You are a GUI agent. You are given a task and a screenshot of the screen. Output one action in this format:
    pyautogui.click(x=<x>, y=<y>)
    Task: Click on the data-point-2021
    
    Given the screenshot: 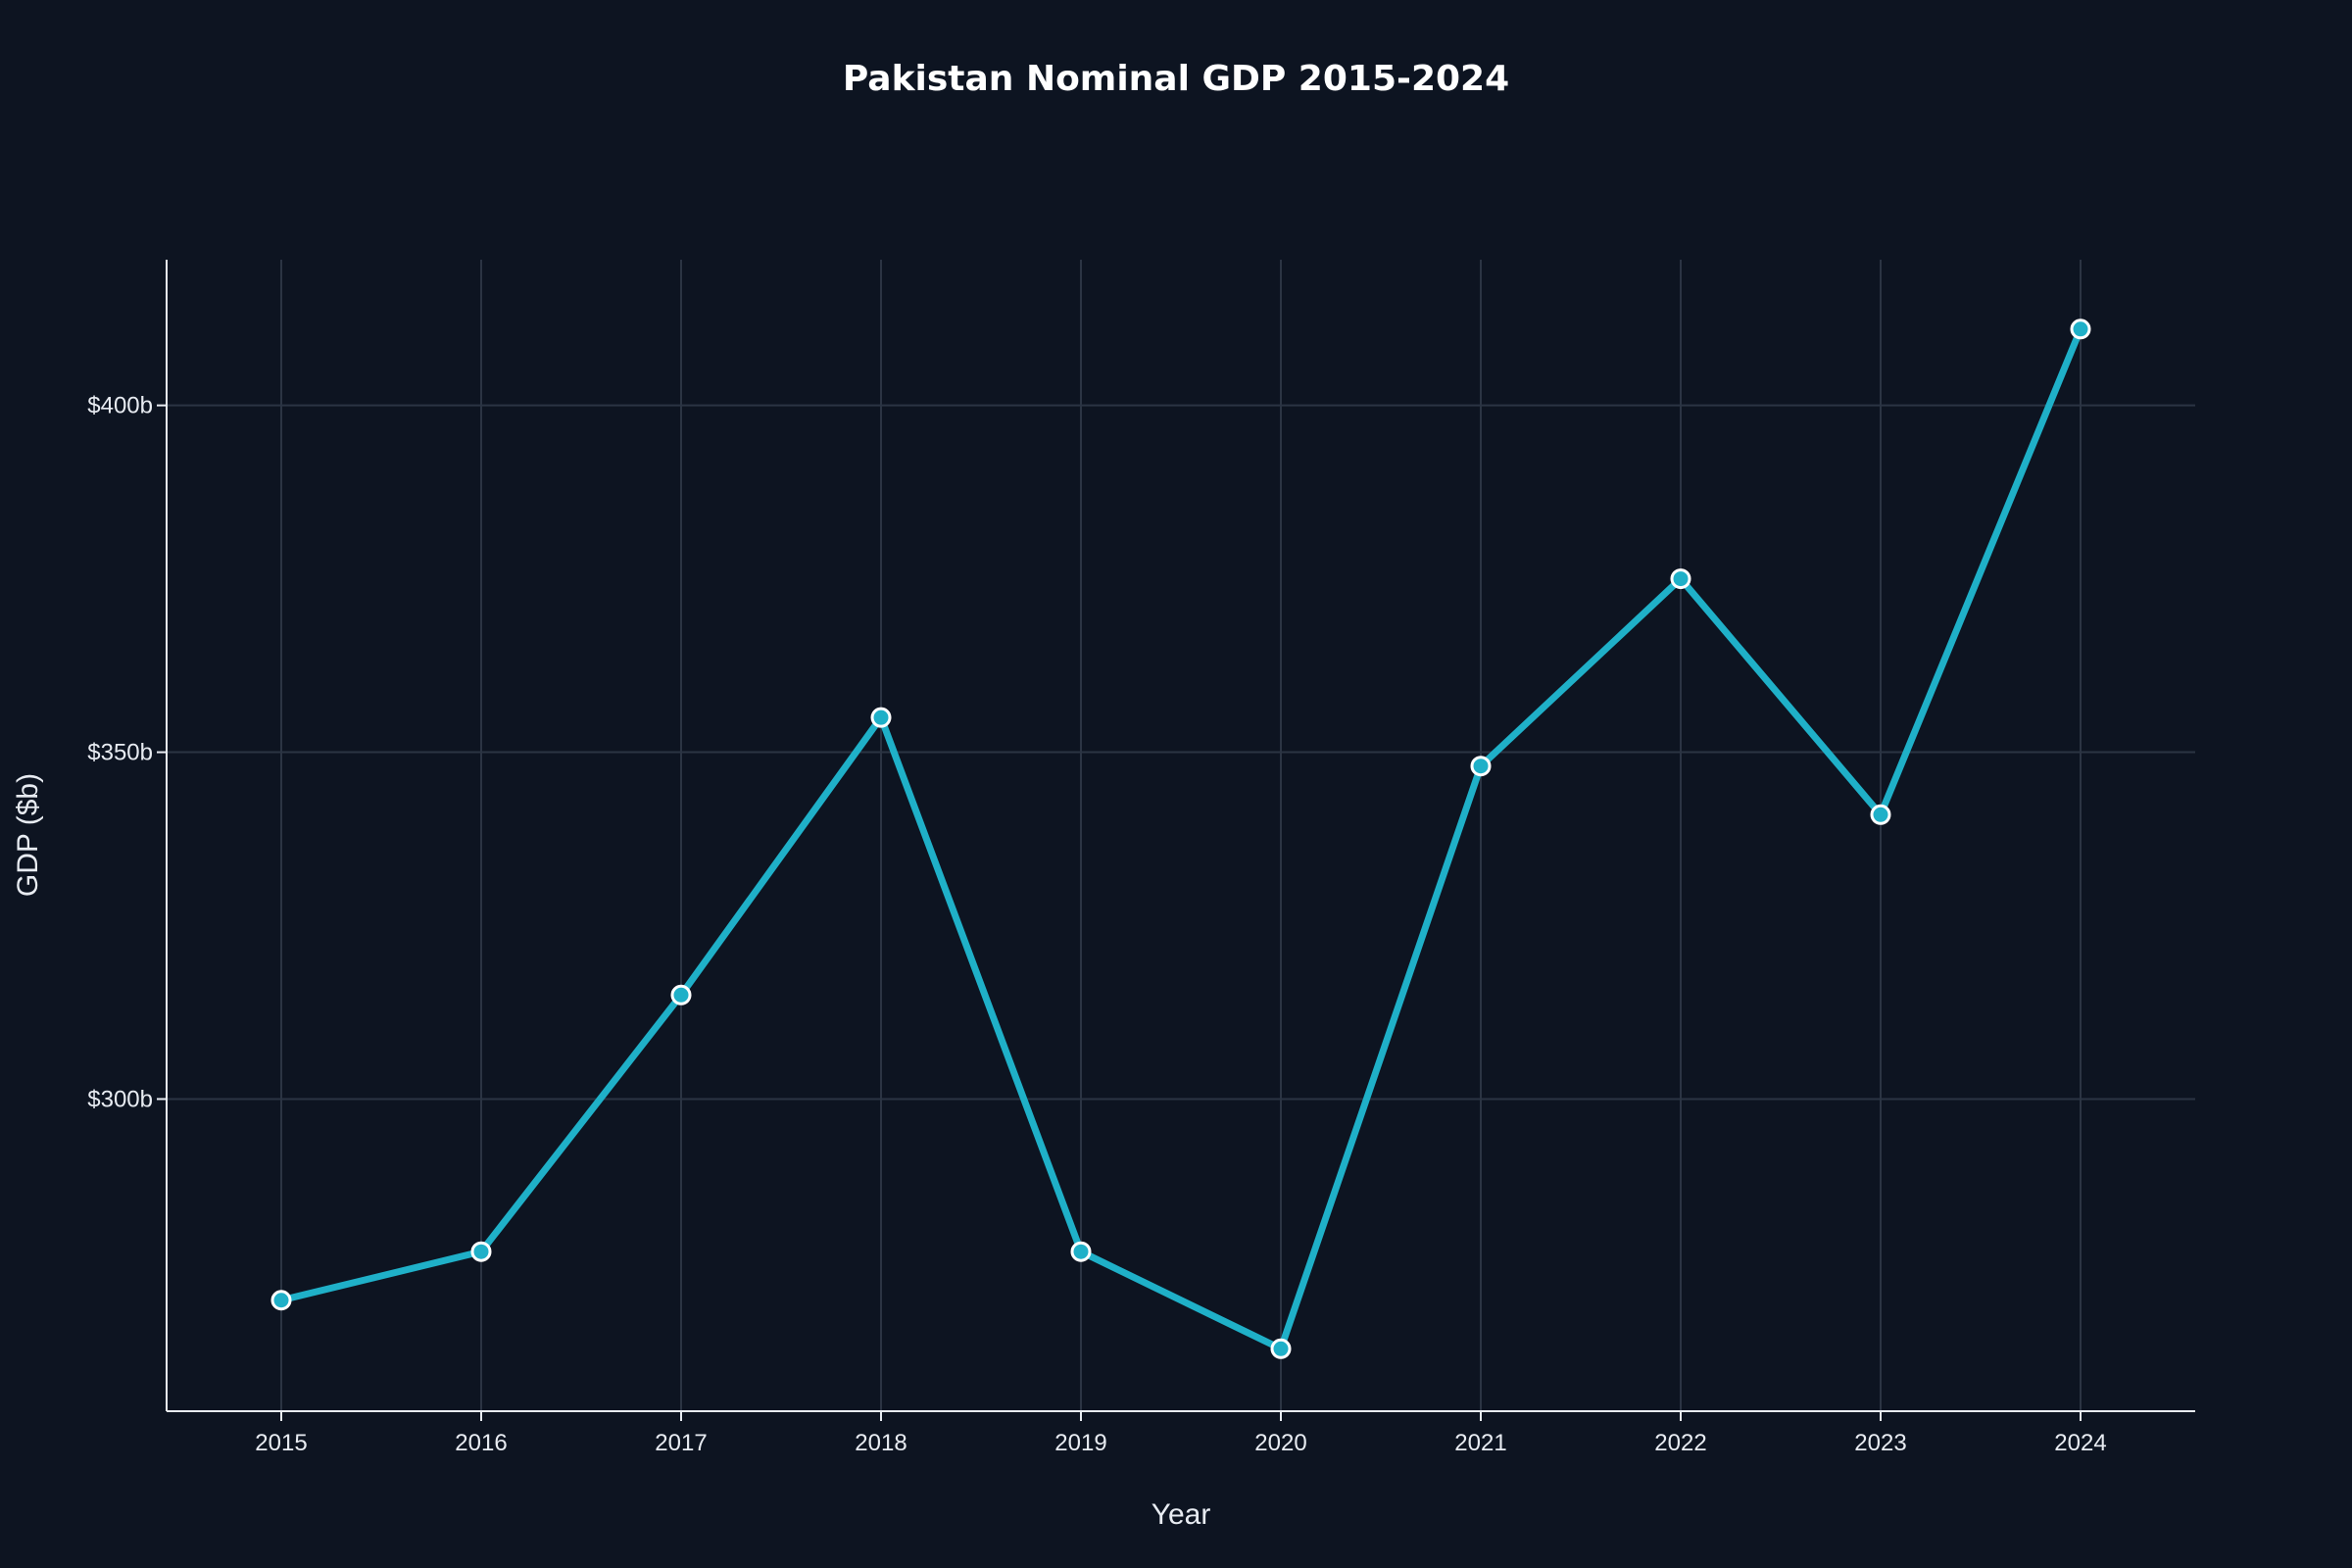 What is the action you would take?
    pyautogui.click(x=1481, y=766)
    